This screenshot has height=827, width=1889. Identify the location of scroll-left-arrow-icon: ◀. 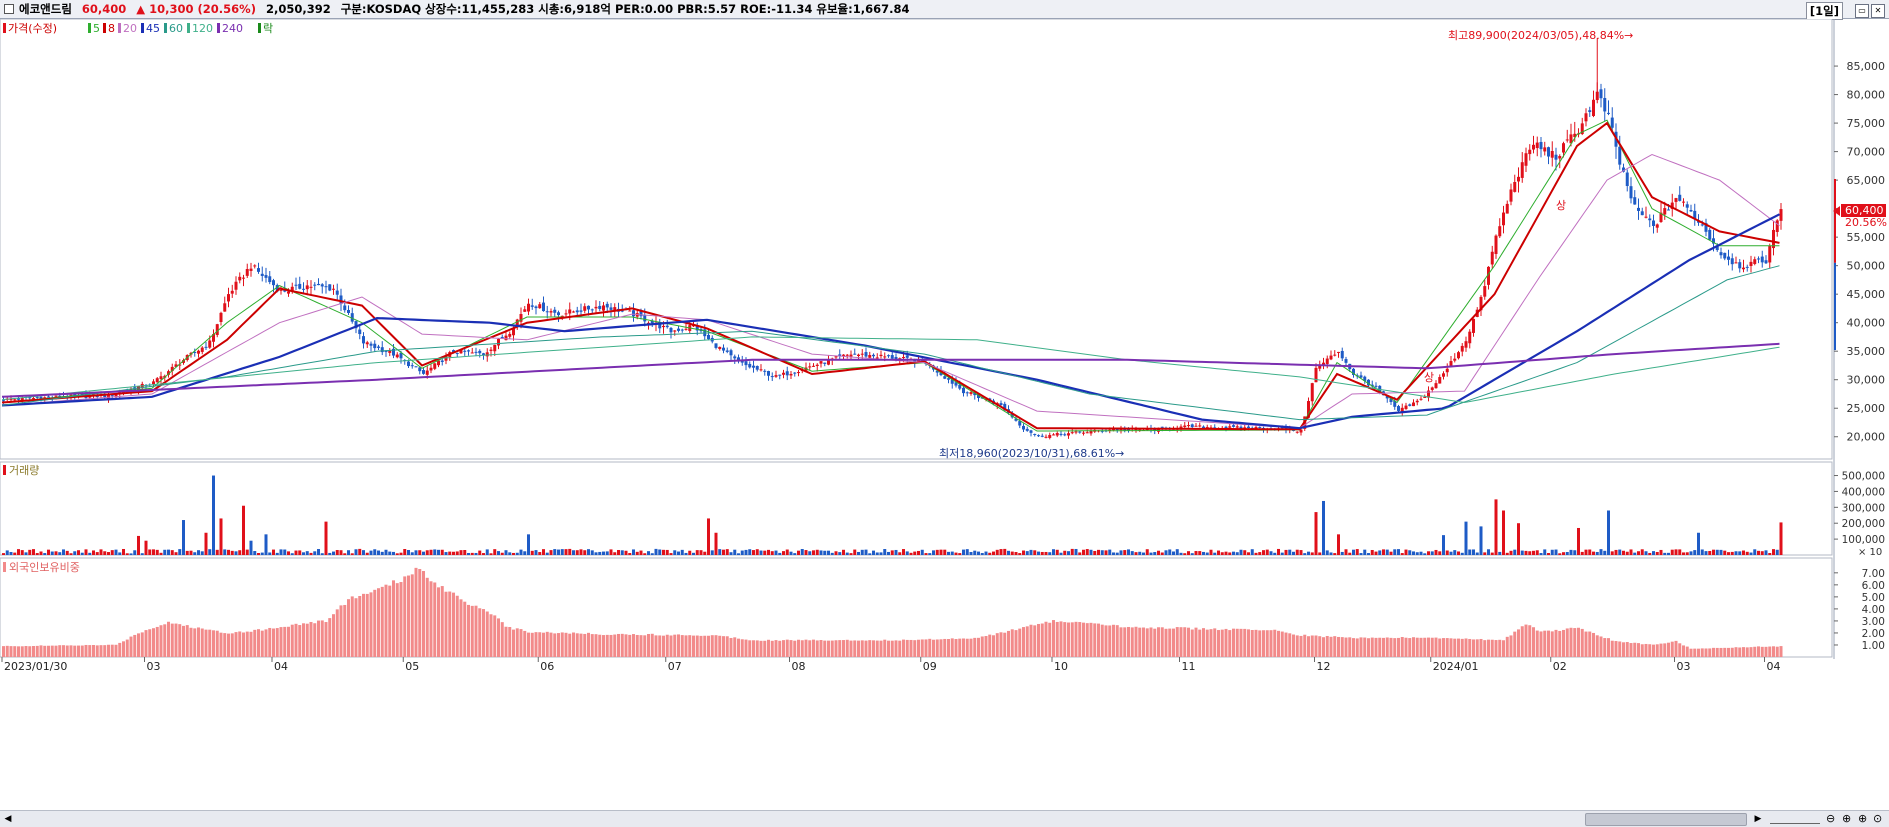
(8, 819).